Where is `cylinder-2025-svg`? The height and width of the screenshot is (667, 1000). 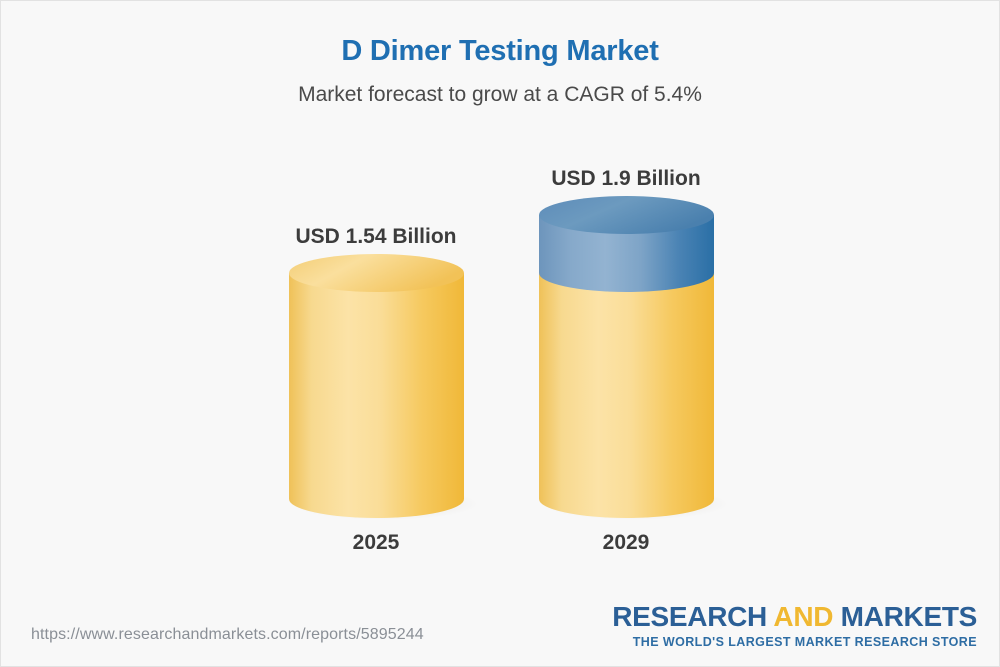
cylinder-2025-svg is located at coordinates (383, 387).